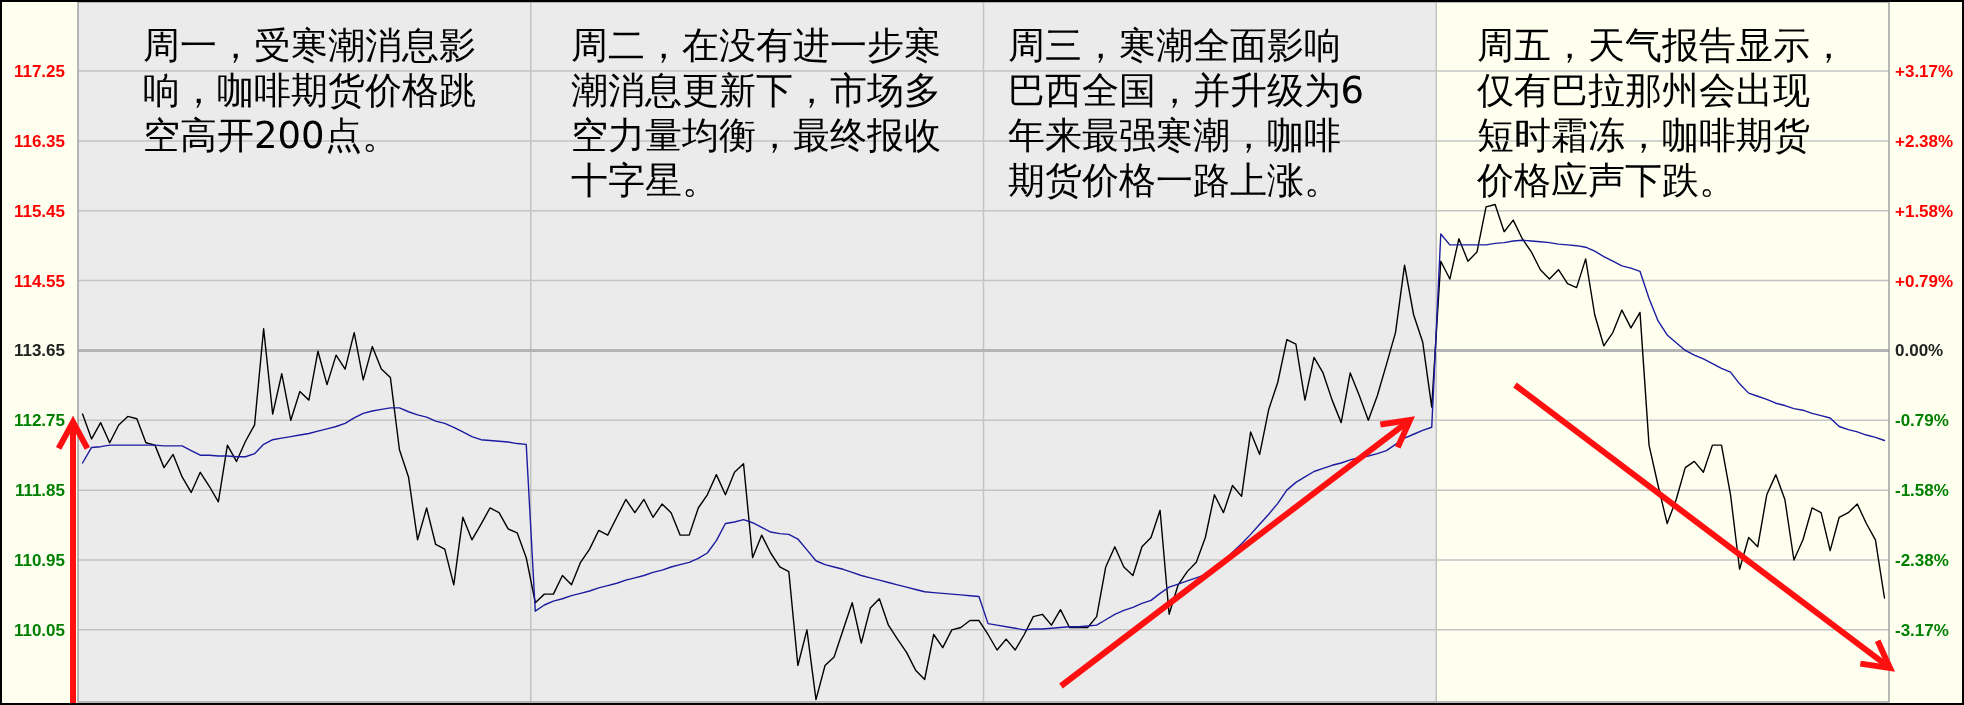 This screenshot has height=705, width=1964. What do you see at coordinates (1922, 631) in the screenshot?
I see `y2-tick-label: -3.17%` at bounding box center [1922, 631].